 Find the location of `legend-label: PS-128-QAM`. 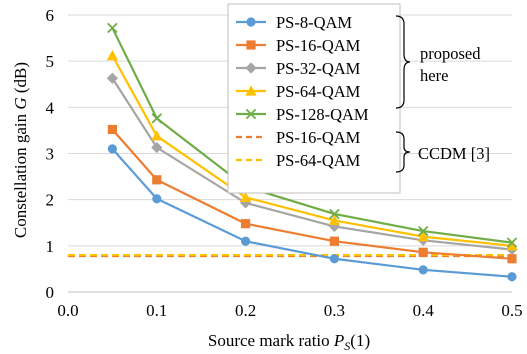

legend-label: PS-128-QAM is located at coordinates (322, 114).